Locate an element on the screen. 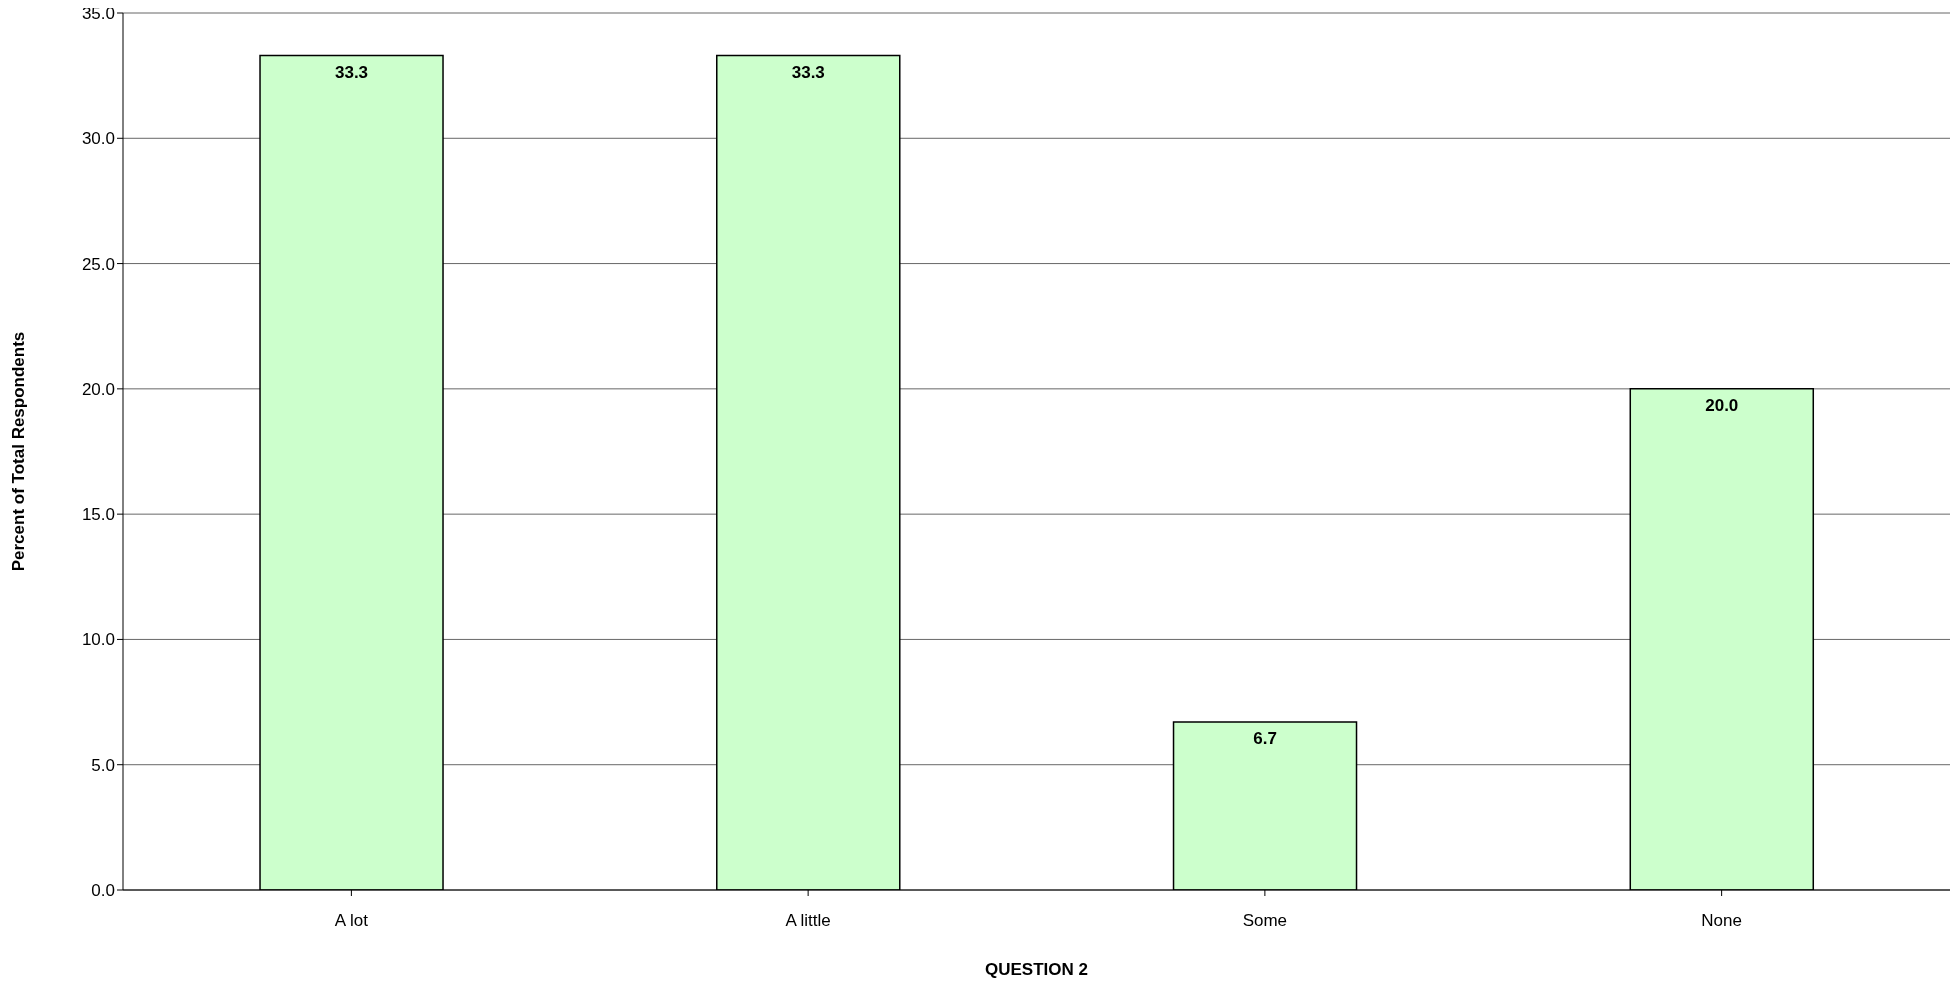 This screenshot has height=999, width=1958. x-axis-title: QUESTION 2 is located at coordinates (1036, 969).